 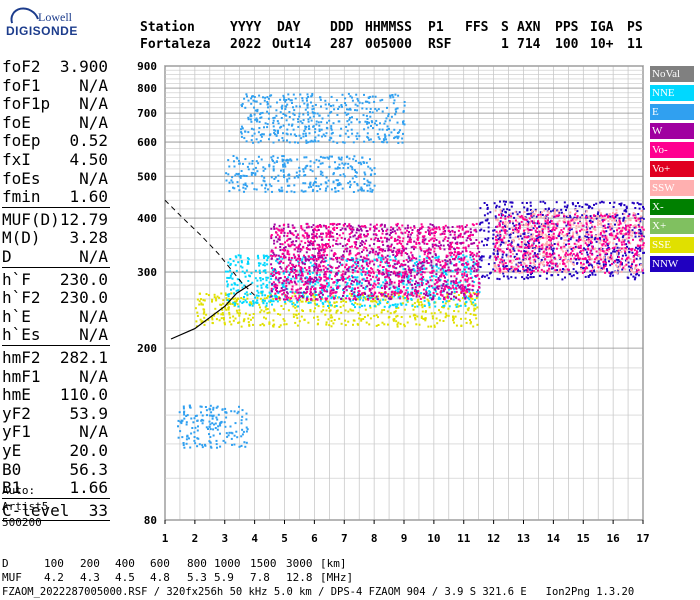 I want to click on param-value: N/A, so click(x=93, y=178).